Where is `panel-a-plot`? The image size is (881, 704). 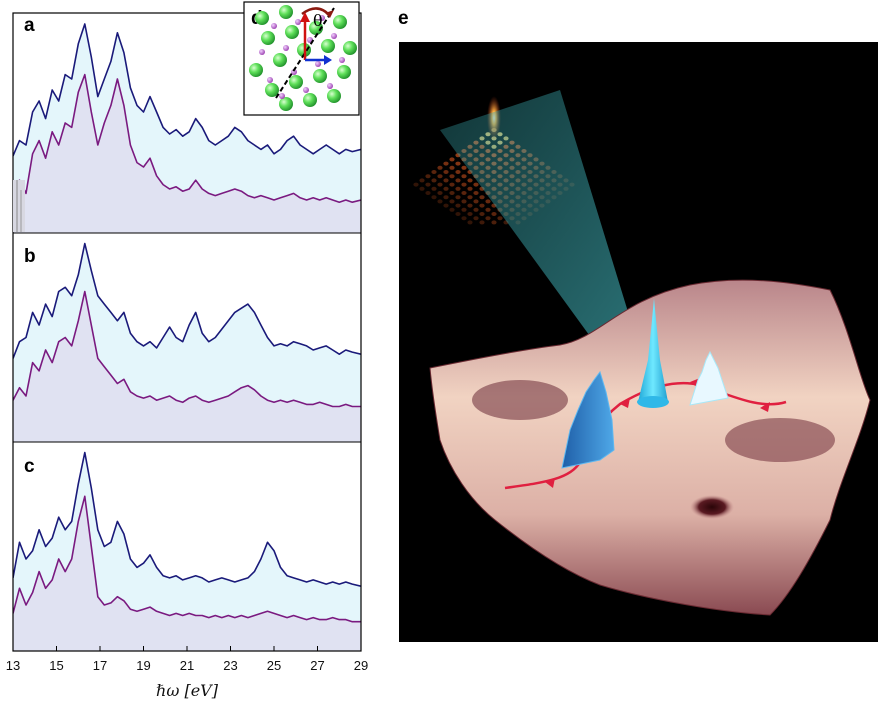 panel-a-plot is located at coordinates (187, 128).